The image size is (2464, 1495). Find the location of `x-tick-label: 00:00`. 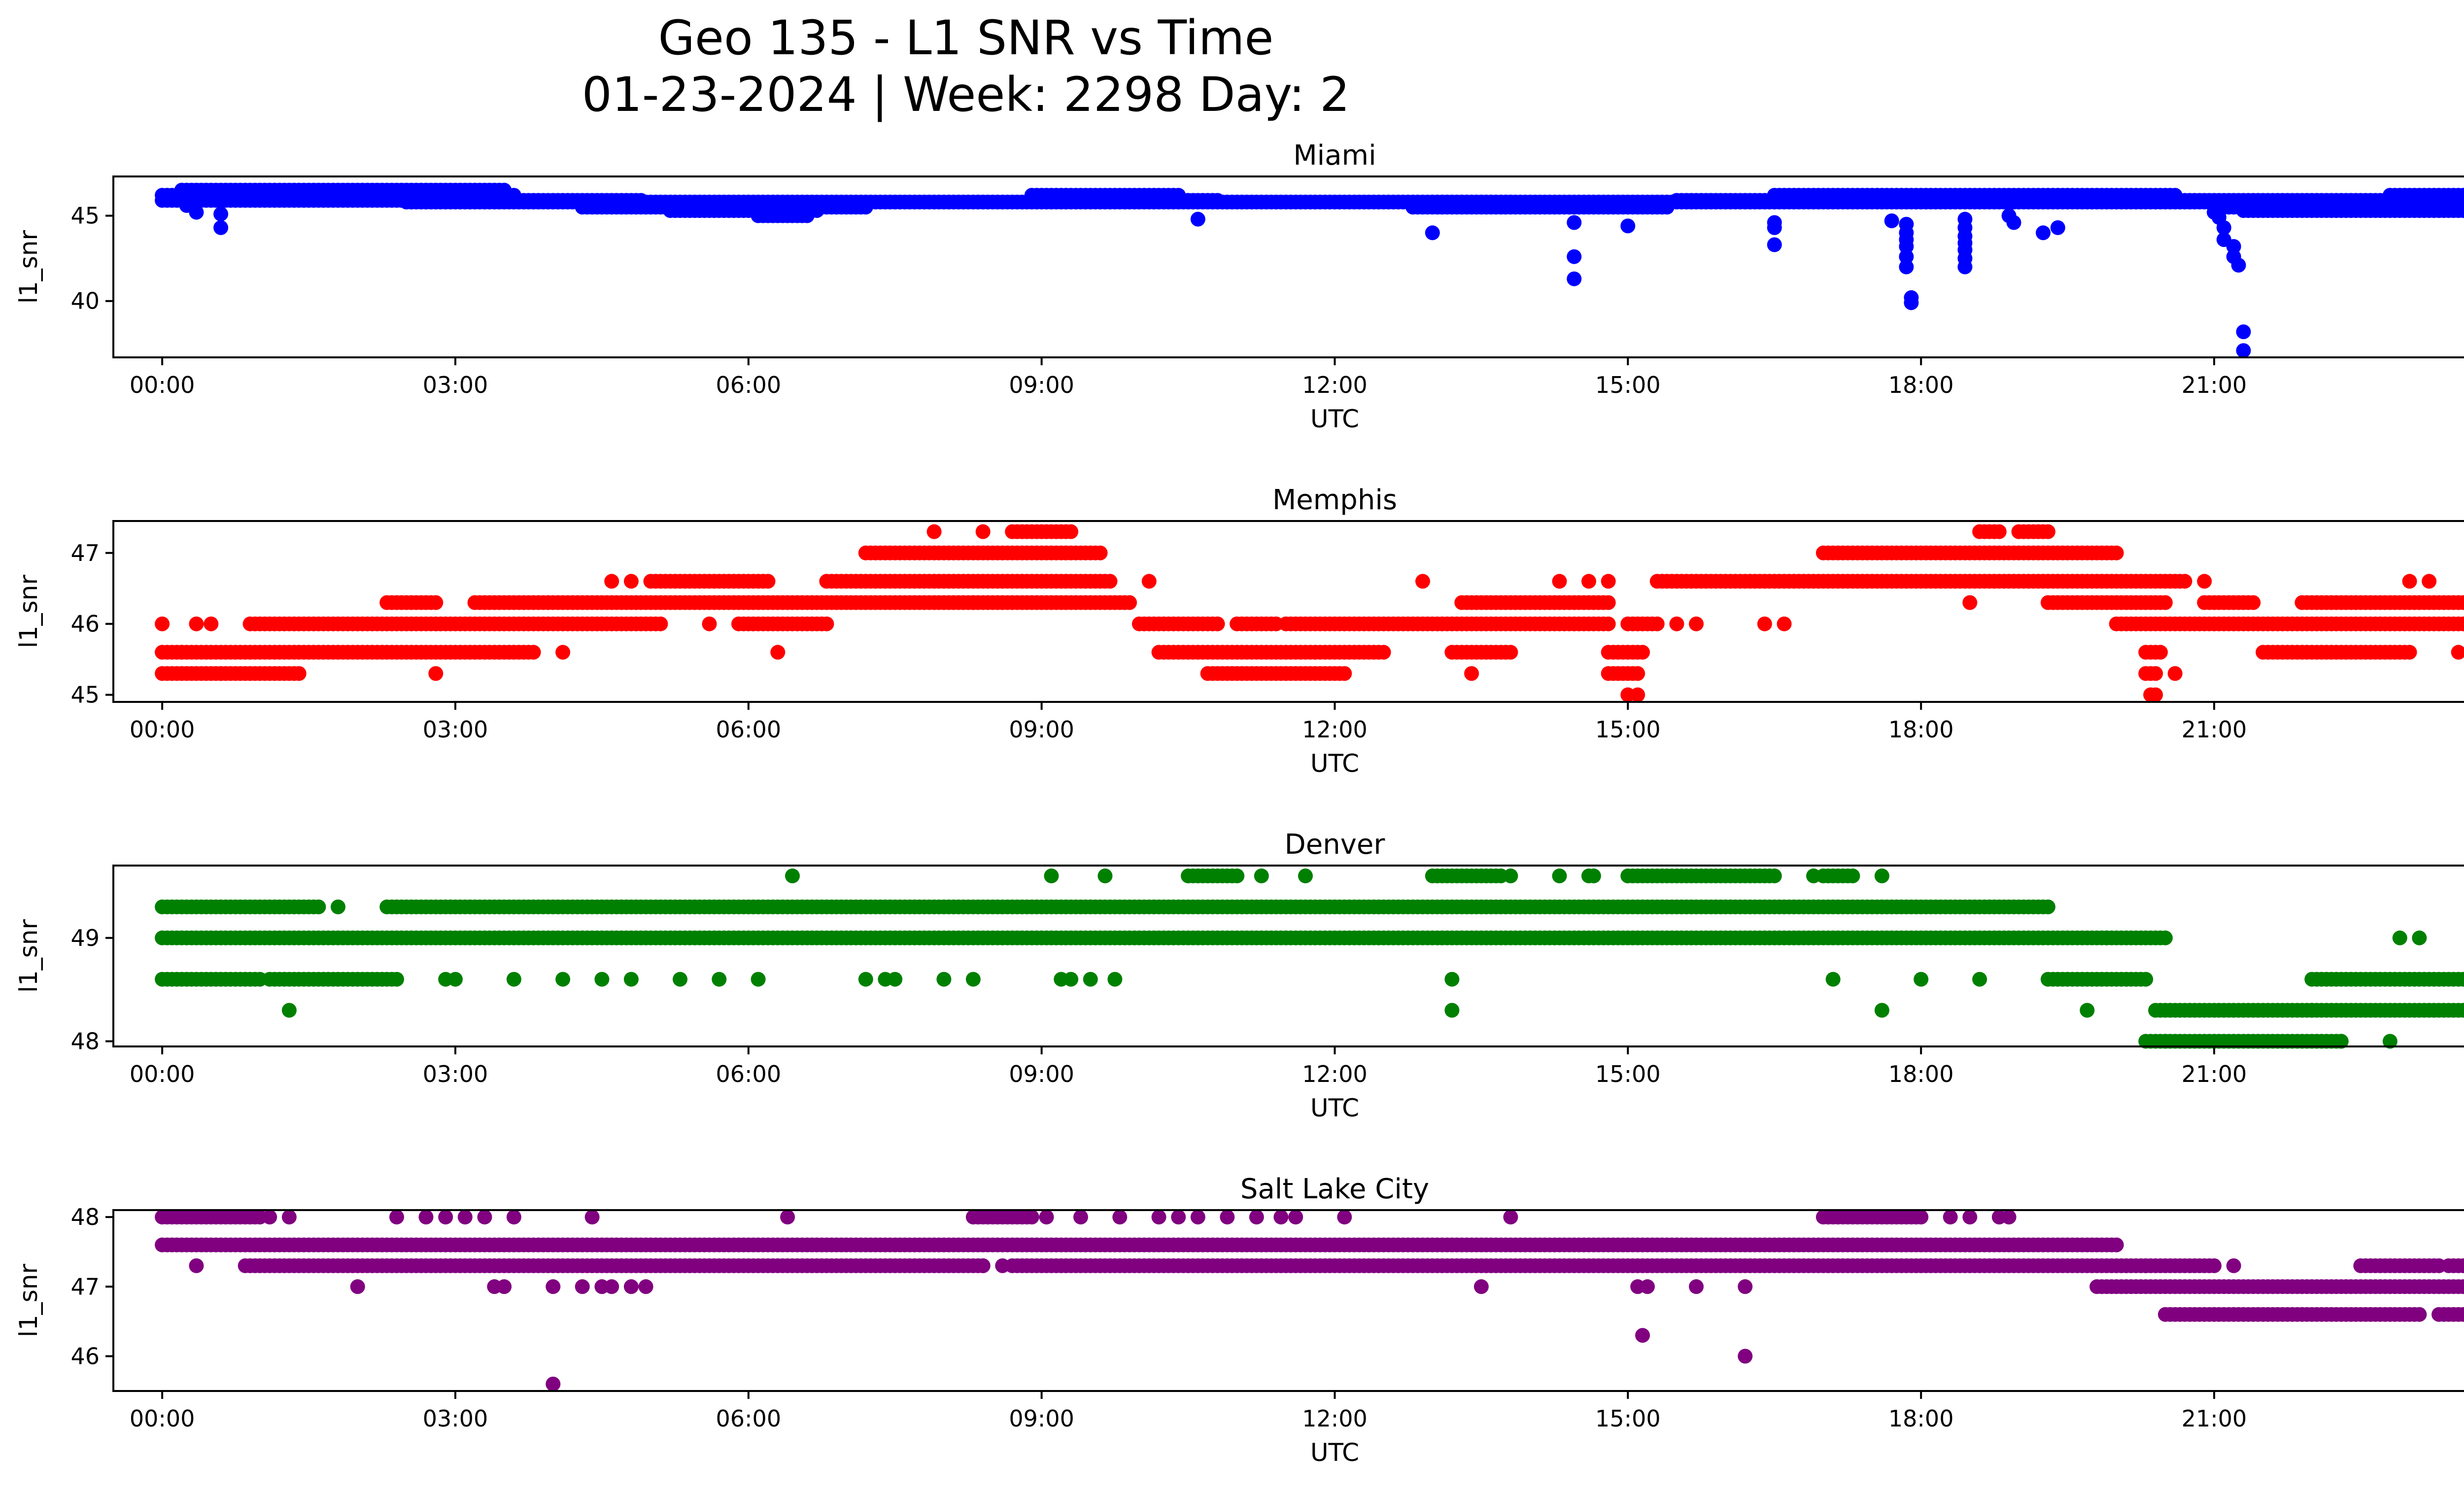

x-tick-label: 00:00 is located at coordinates (162, 385).